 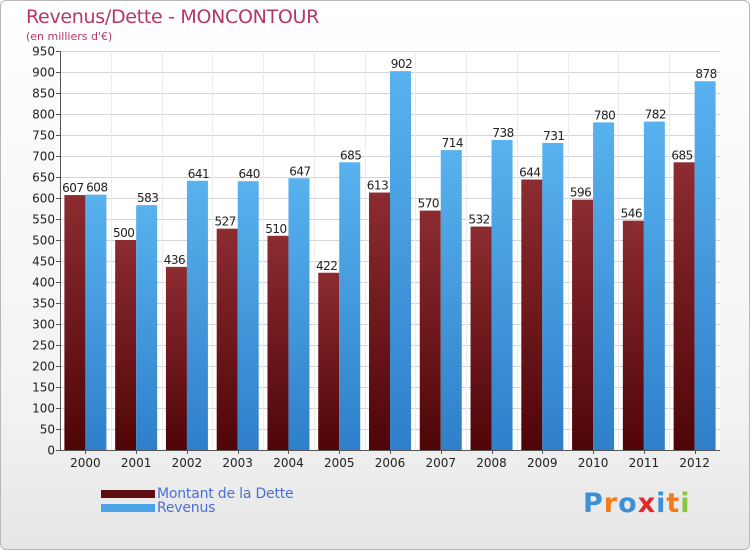 I want to click on proxiti-logo: Proxiti, so click(x=637, y=503).